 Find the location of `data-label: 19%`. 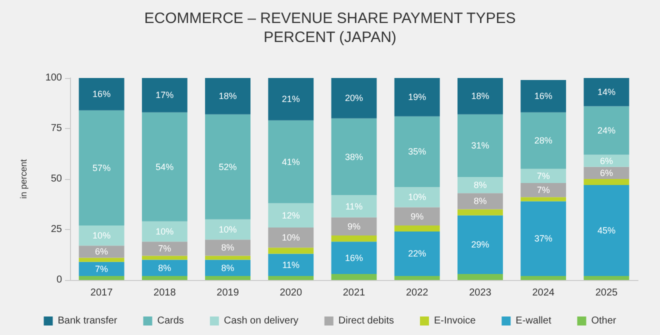

data-label: 19% is located at coordinates (417, 97).